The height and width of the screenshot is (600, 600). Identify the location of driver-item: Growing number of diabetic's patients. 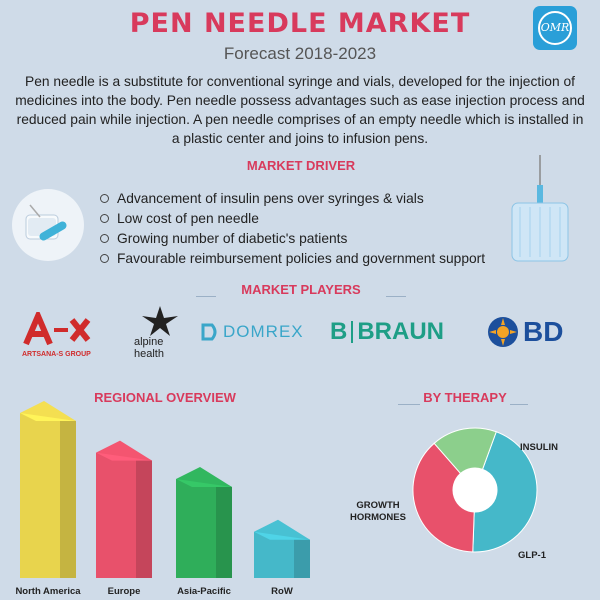
(310, 238).